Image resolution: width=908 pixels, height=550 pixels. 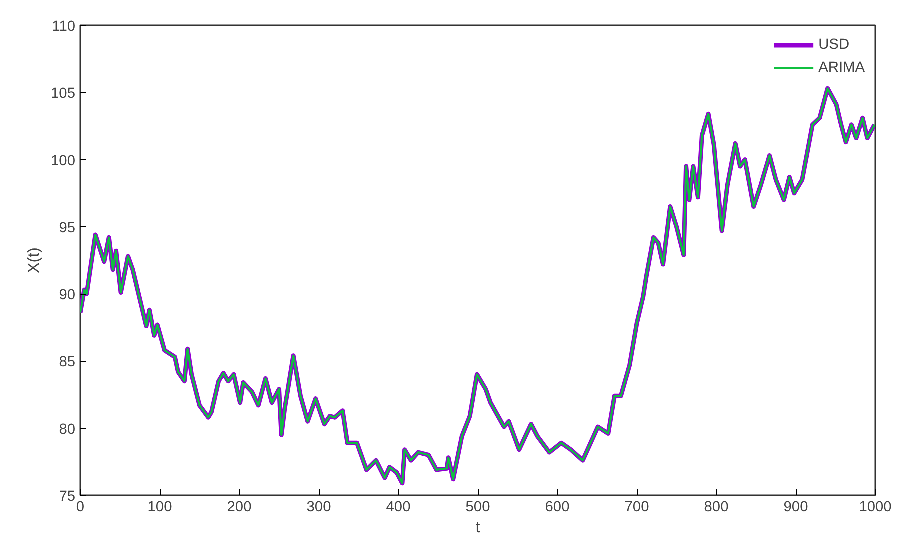 I want to click on x-tick-label: 200, so click(x=239, y=508).